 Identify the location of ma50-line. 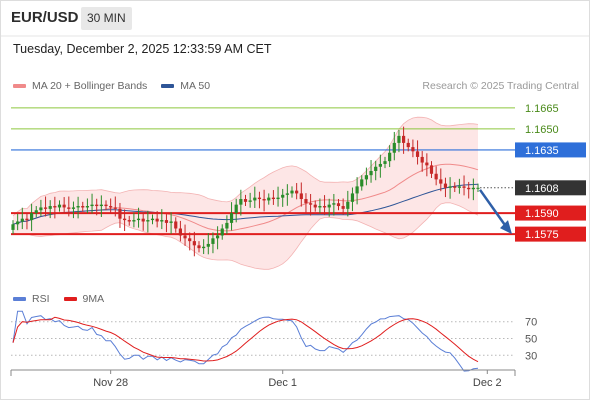
(245, 204).